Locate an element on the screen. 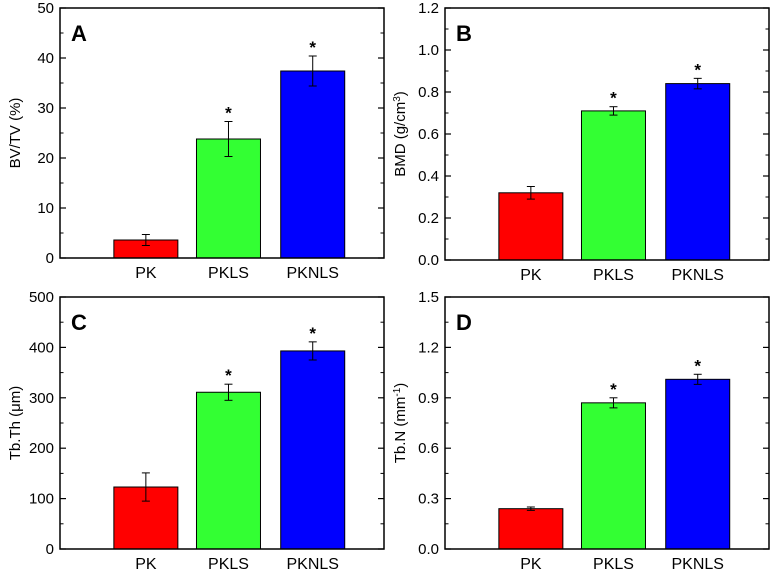 Image resolution: width=780 pixels, height=576 pixels. y-axis-title-main: BMD (g/cm is located at coordinates (400, 139).